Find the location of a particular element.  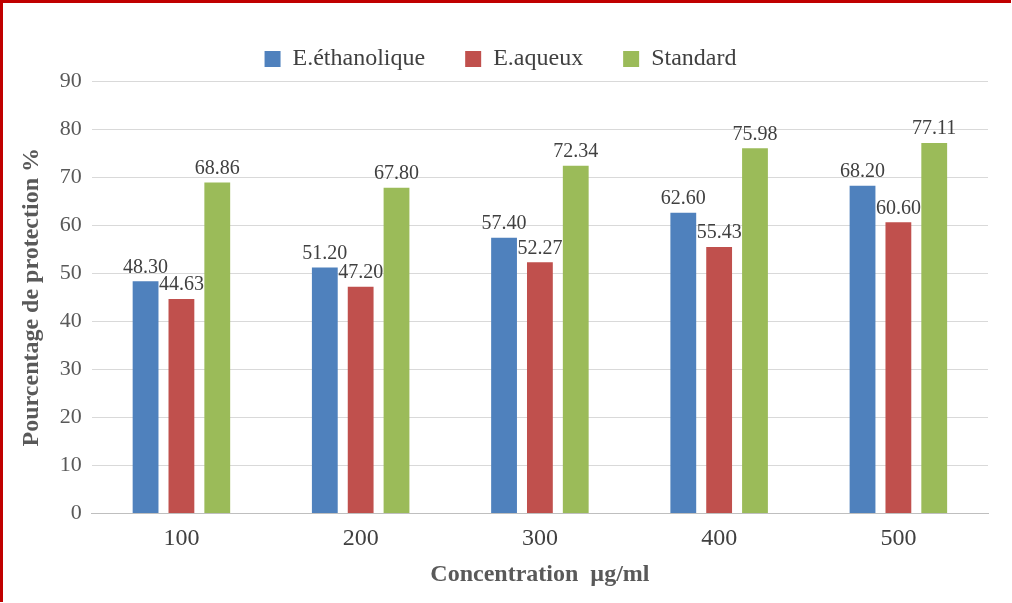

y-tick-label: 10 is located at coordinates (70, 464).